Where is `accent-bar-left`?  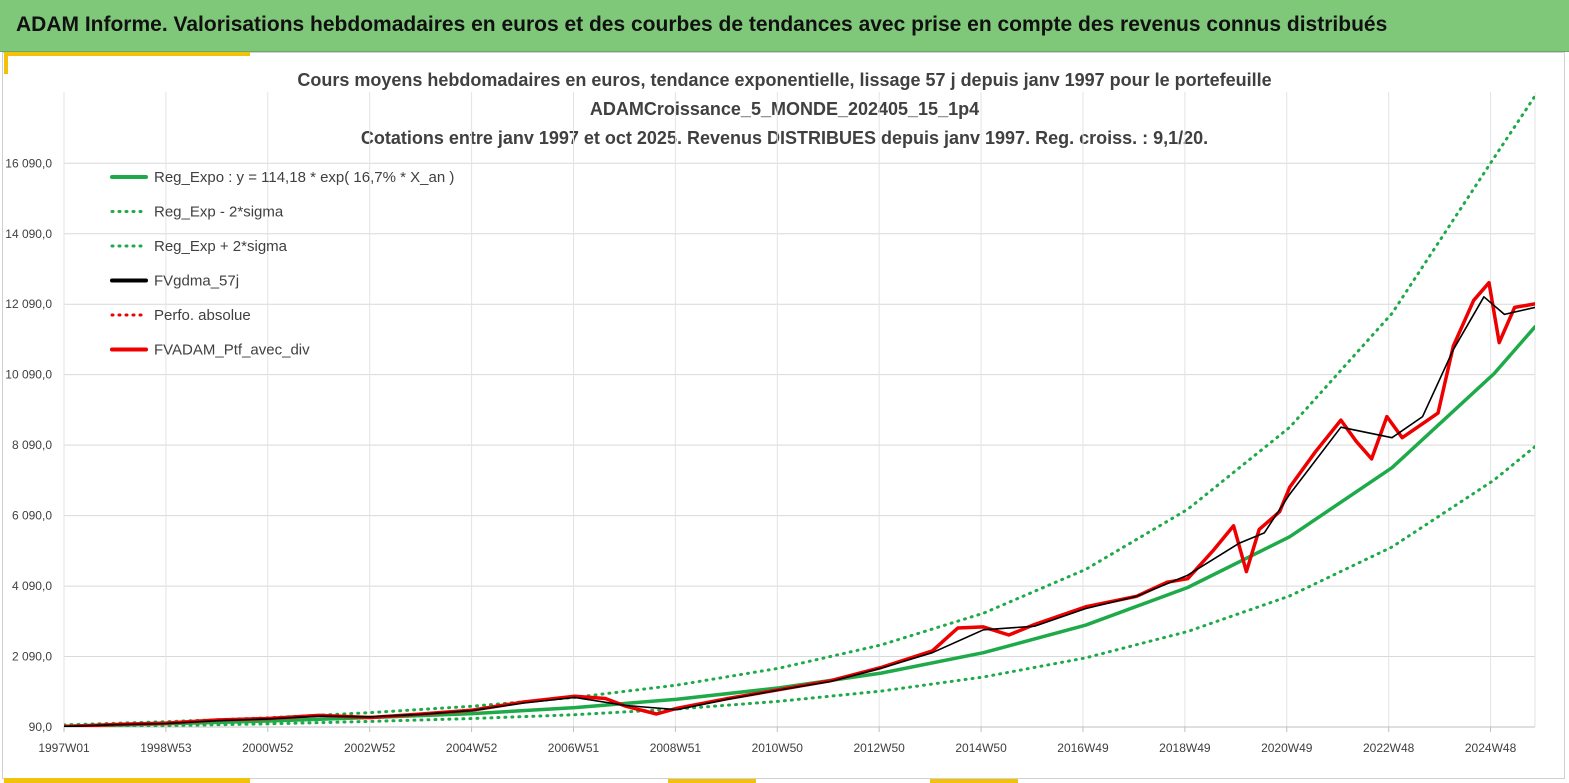 accent-bar-left is located at coordinates (6, 63).